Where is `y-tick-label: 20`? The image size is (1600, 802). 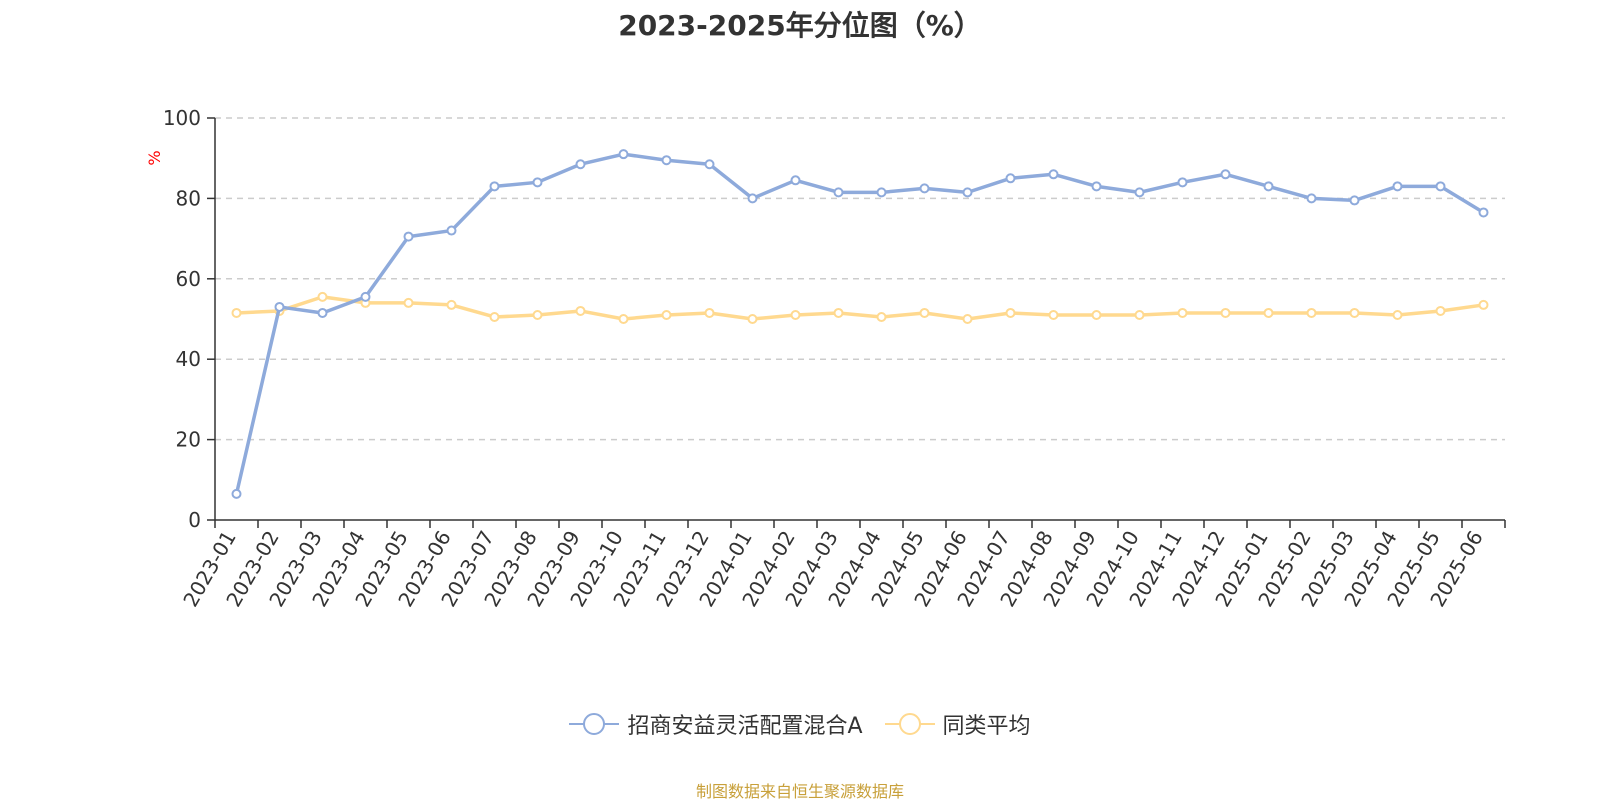
y-tick-label: 20 is located at coordinates (188, 440).